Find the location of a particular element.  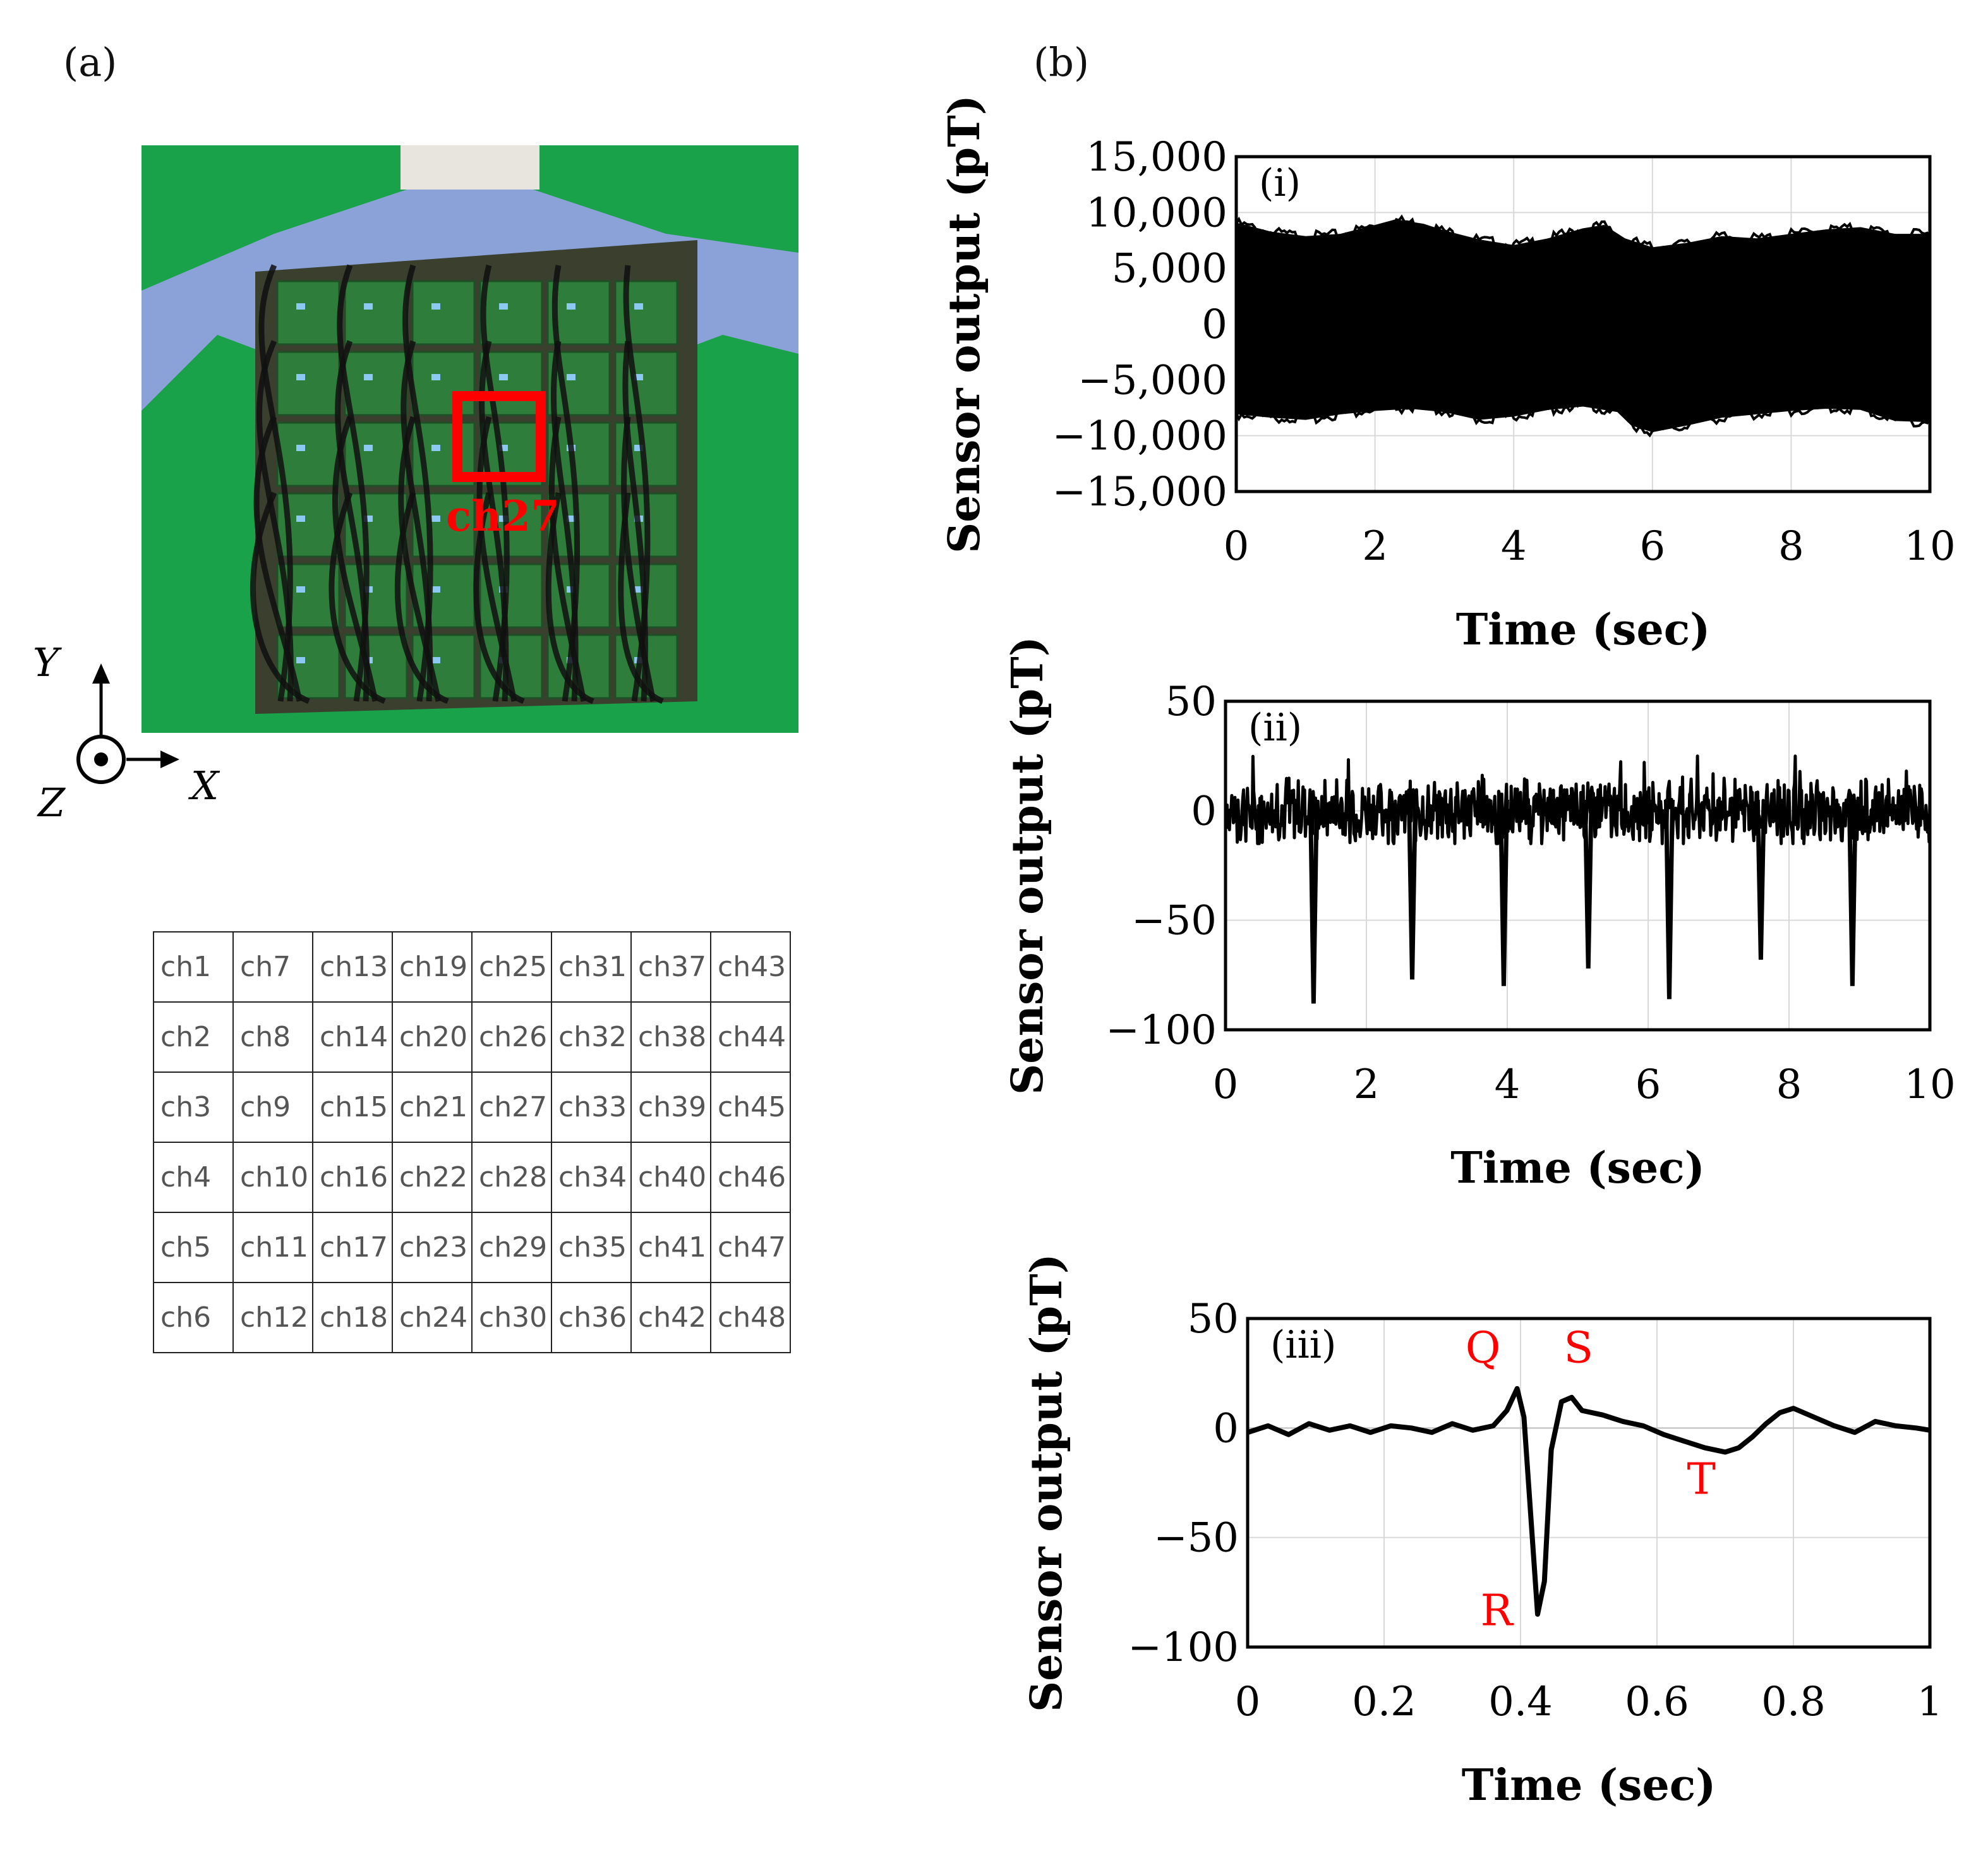

channel-cell: ch31 is located at coordinates (591, 967).